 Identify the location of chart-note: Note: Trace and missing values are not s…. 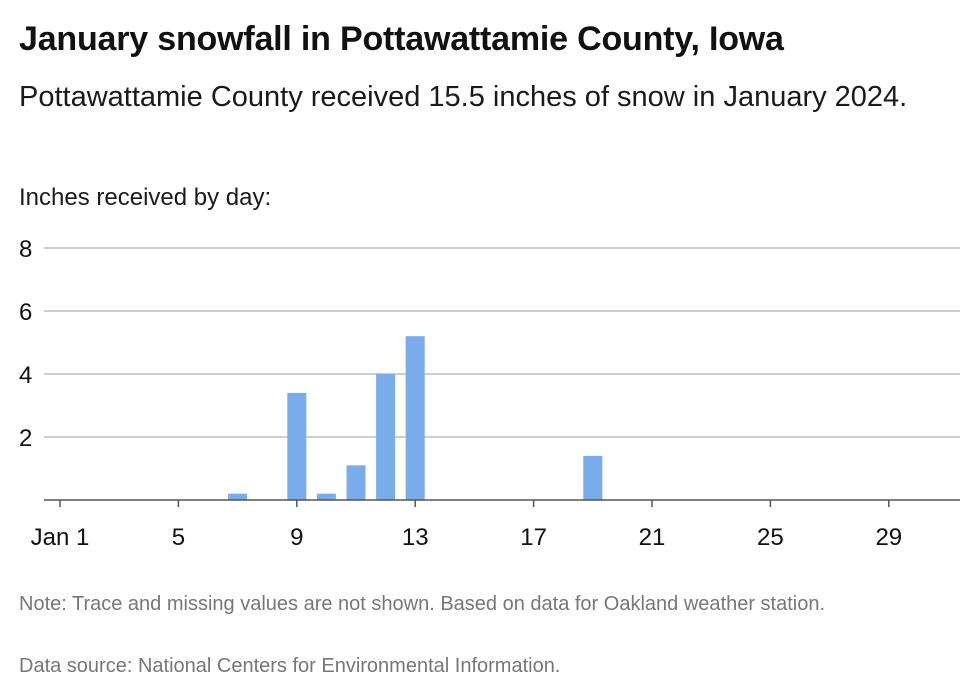
(422, 604).